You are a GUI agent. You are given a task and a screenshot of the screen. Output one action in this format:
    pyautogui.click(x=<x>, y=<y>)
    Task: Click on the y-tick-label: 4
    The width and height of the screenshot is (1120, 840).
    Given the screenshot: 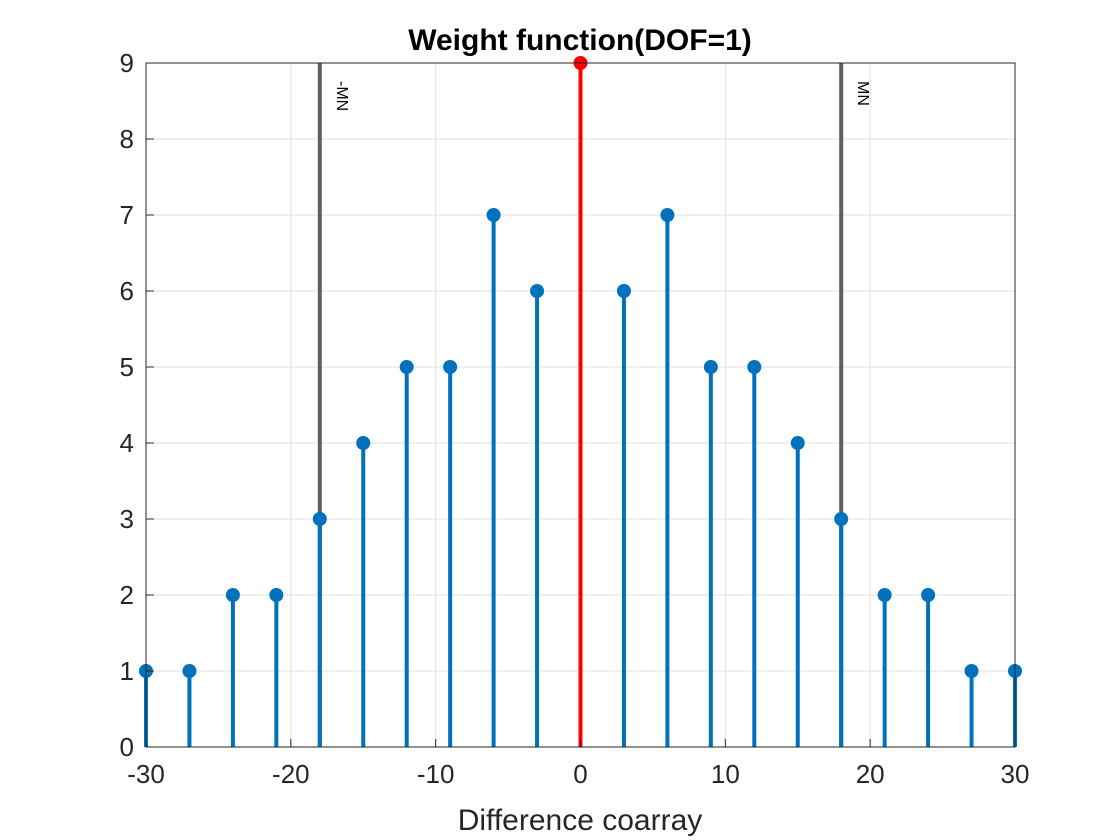 What is the action you would take?
    pyautogui.click(x=127, y=443)
    